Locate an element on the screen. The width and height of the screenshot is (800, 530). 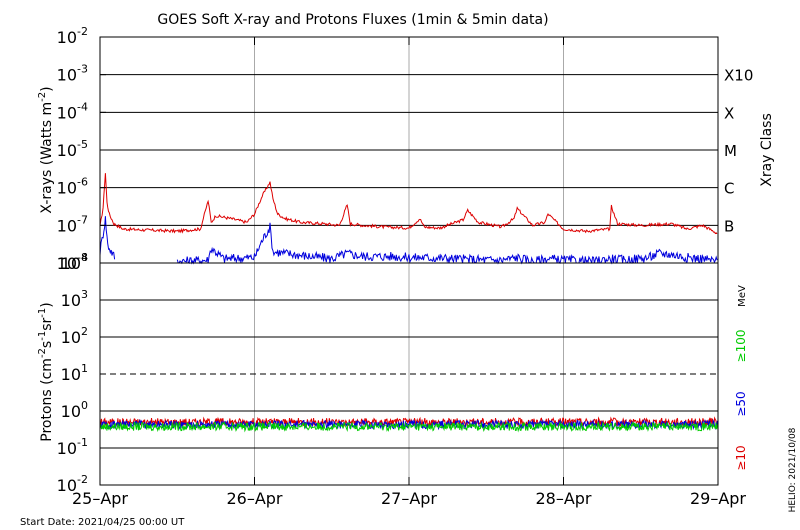
proton-y-tick-label: 10³ is located at coordinates (74, 299).